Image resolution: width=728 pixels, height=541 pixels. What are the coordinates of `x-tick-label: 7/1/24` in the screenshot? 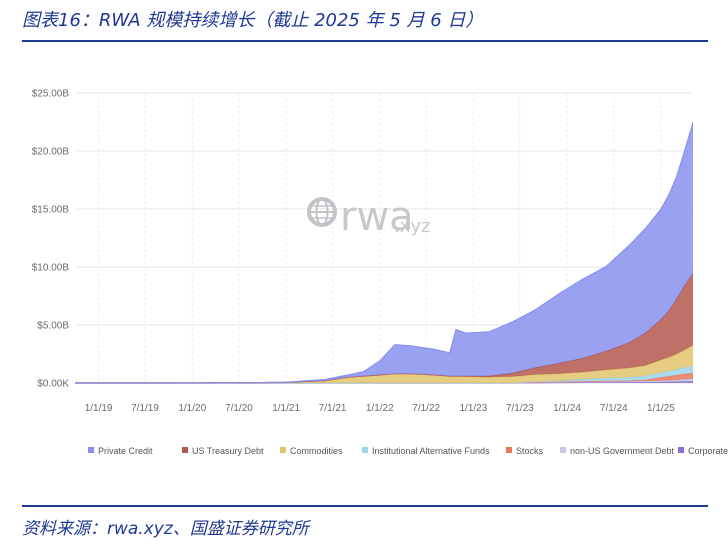 It's located at (614, 408).